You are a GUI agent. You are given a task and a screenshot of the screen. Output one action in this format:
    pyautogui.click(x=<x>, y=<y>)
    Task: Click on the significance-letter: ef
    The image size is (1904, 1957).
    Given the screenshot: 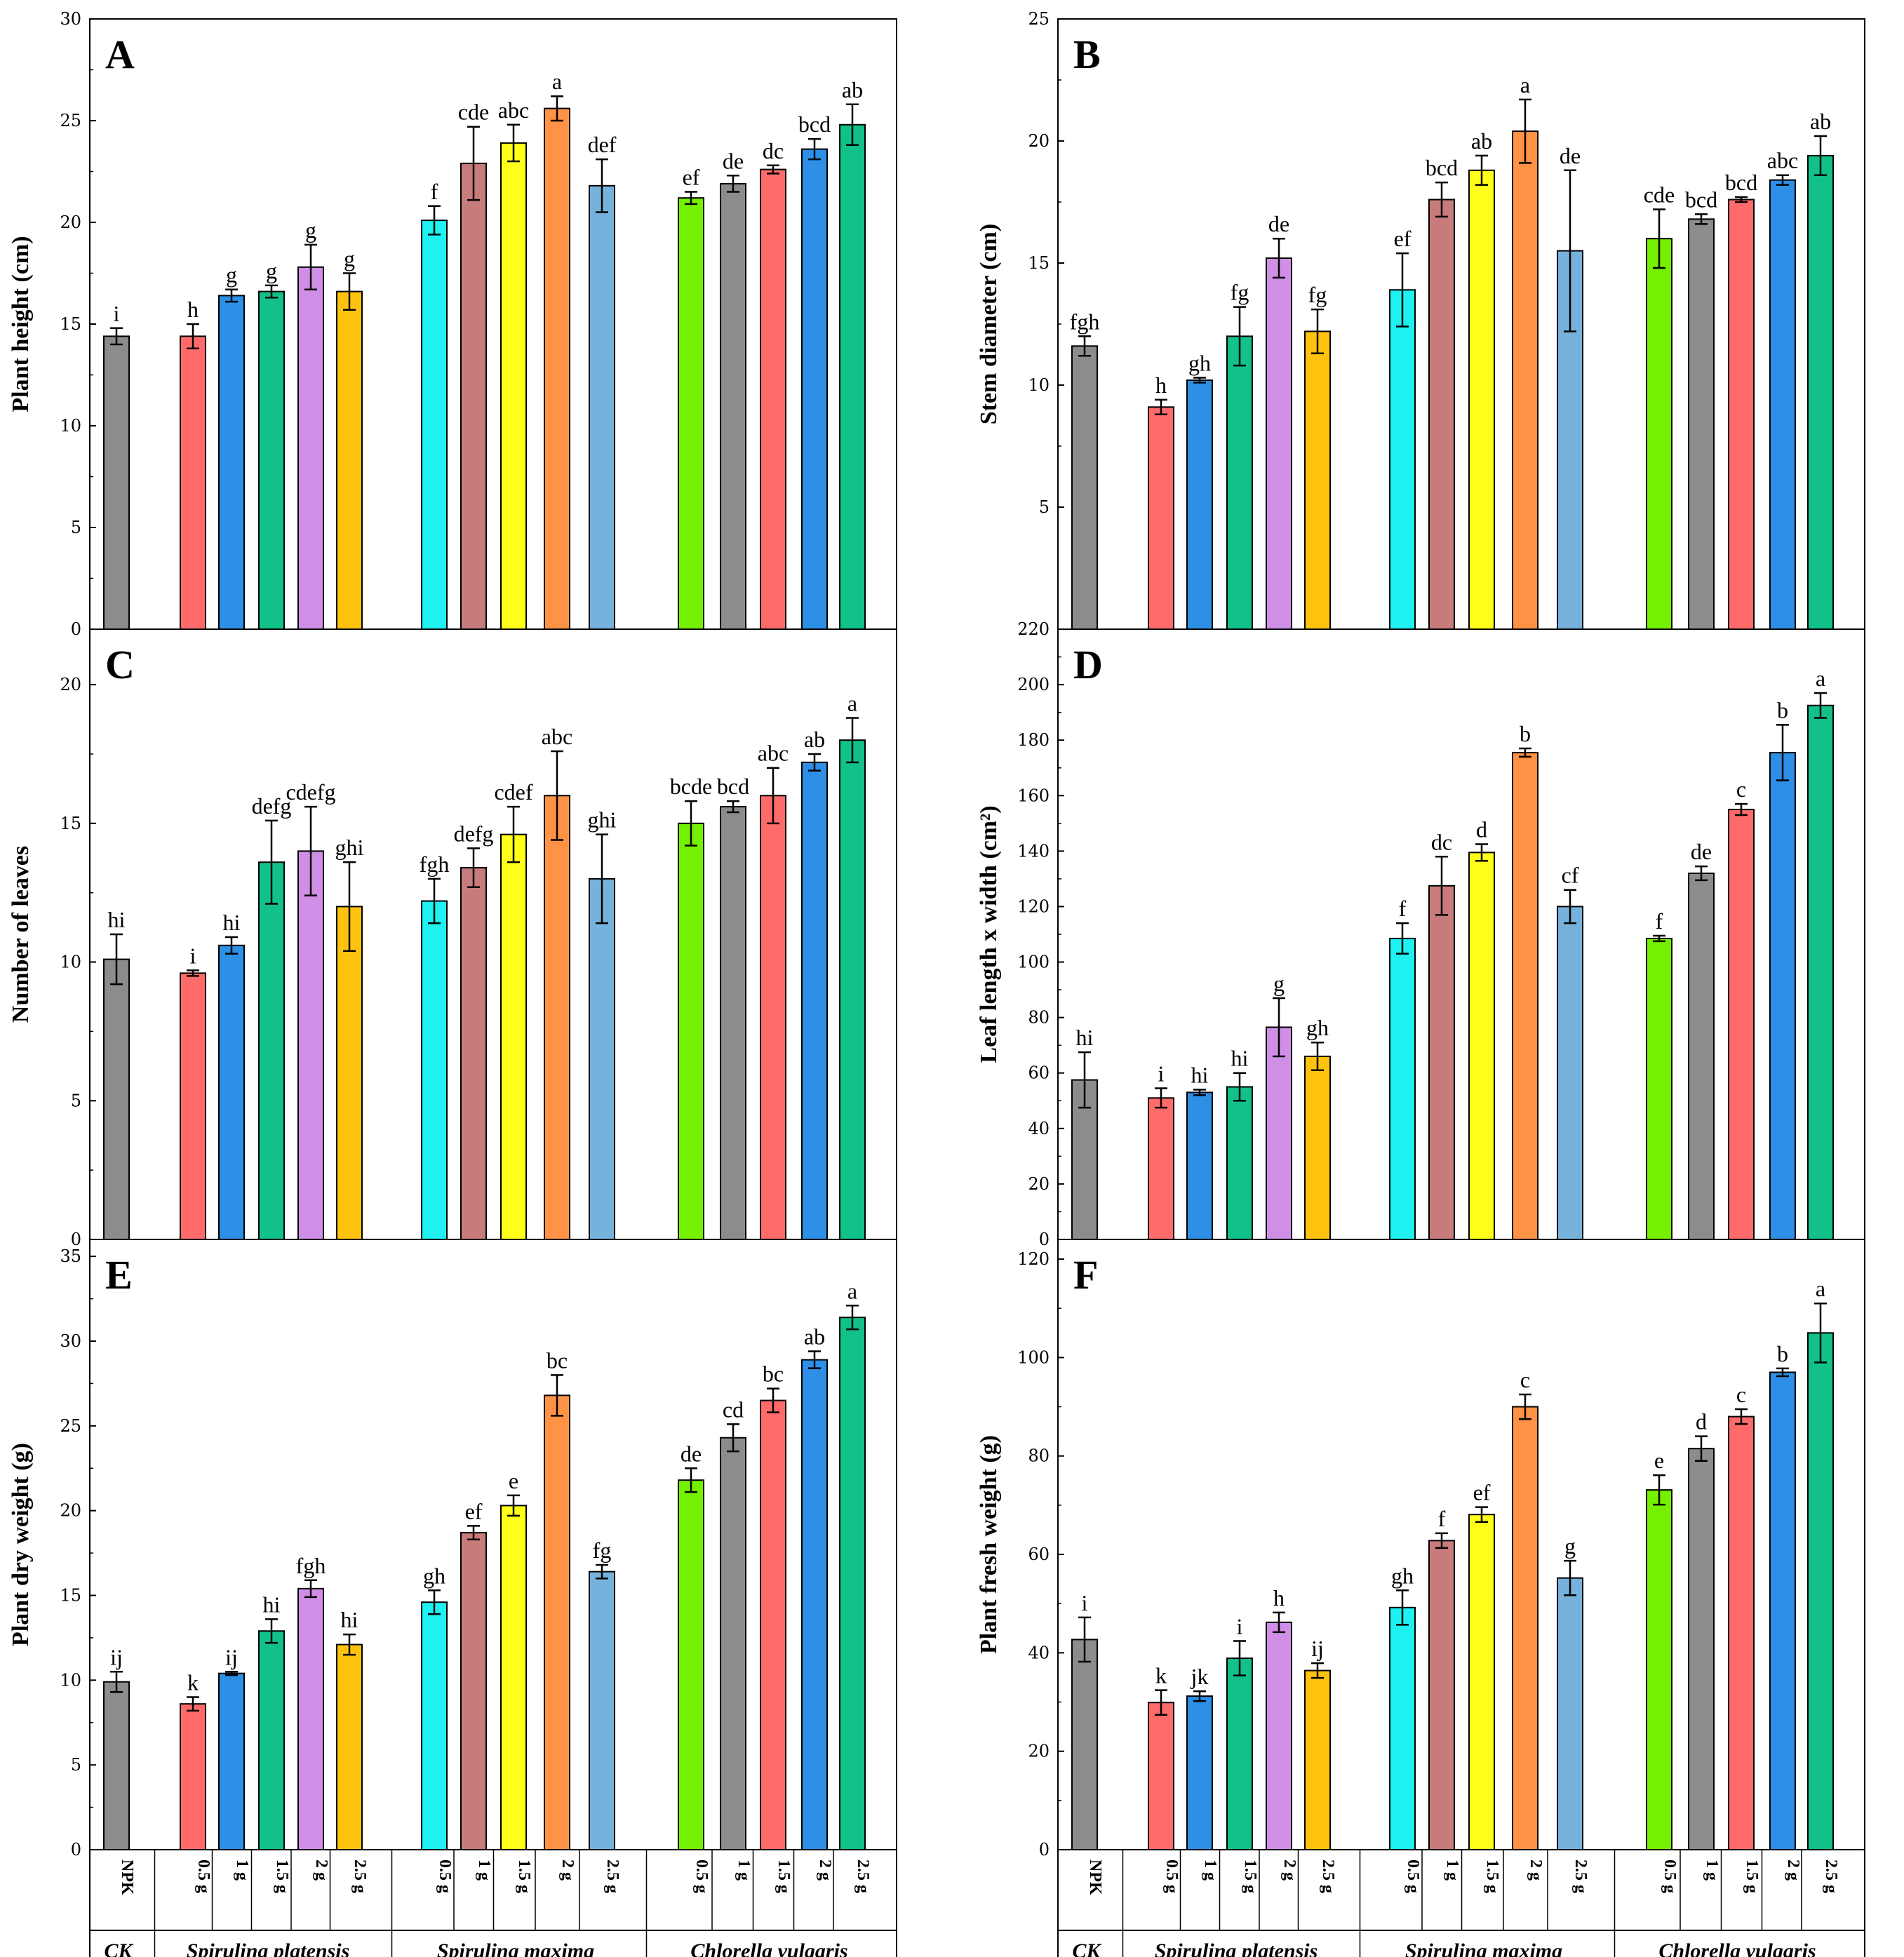 What is the action you would take?
    pyautogui.click(x=691, y=177)
    